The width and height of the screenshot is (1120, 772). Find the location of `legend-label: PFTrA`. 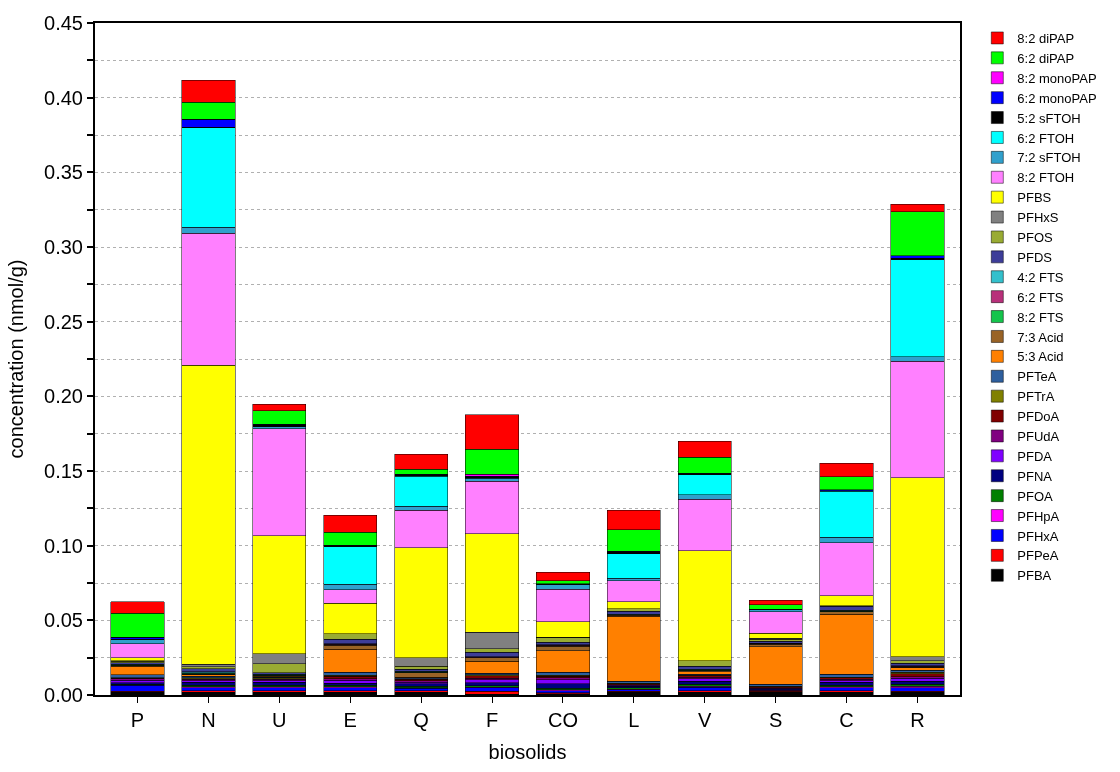

legend-label: PFTrA is located at coordinates (1036, 397).